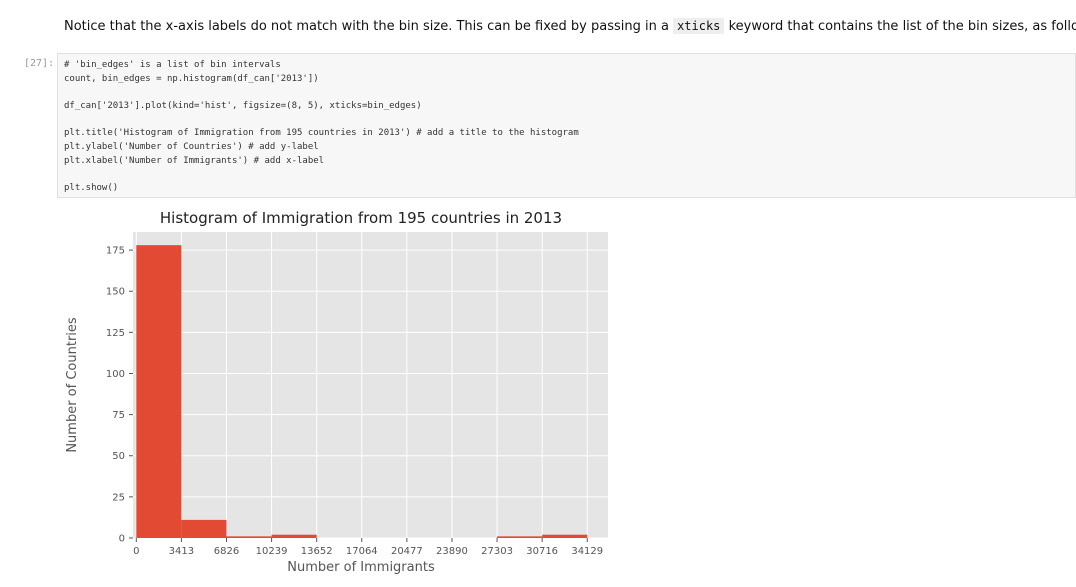 This screenshot has width=1076, height=587. Describe the element at coordinates (699, 26) in the screenshot. I see `inline-code: xticks` at that location.